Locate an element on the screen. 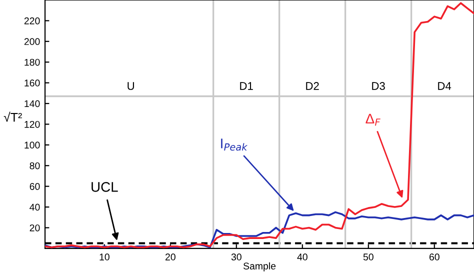 The image size is (474, 273). x-tick-label: 50 is located at coordinates (368, 257).